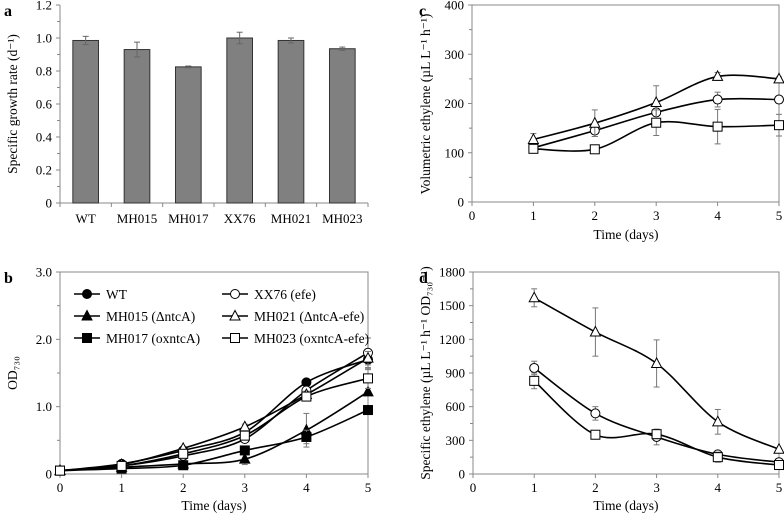  Describe the element at coordinates (309, 316) in the screenshot. I see `legend-label: MH021 (ΔntcA-efe)` at that location.